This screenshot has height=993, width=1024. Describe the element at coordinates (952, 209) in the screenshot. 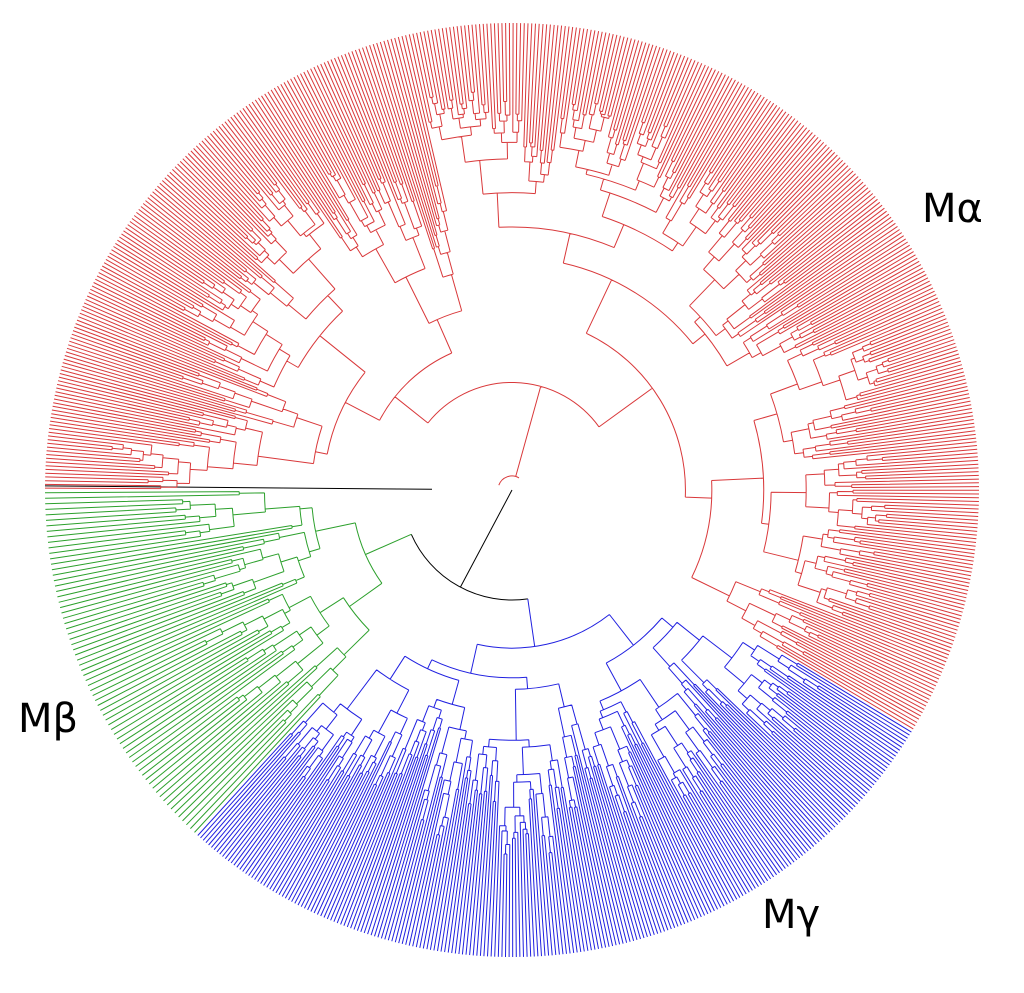

I see `clade-label: Mα` at that location.